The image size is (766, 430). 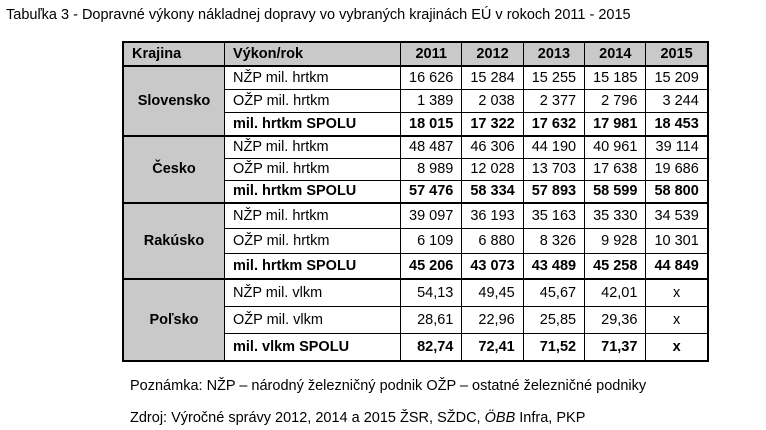 I want to click on value-cell: 58 334, so click(x=492, y=192).